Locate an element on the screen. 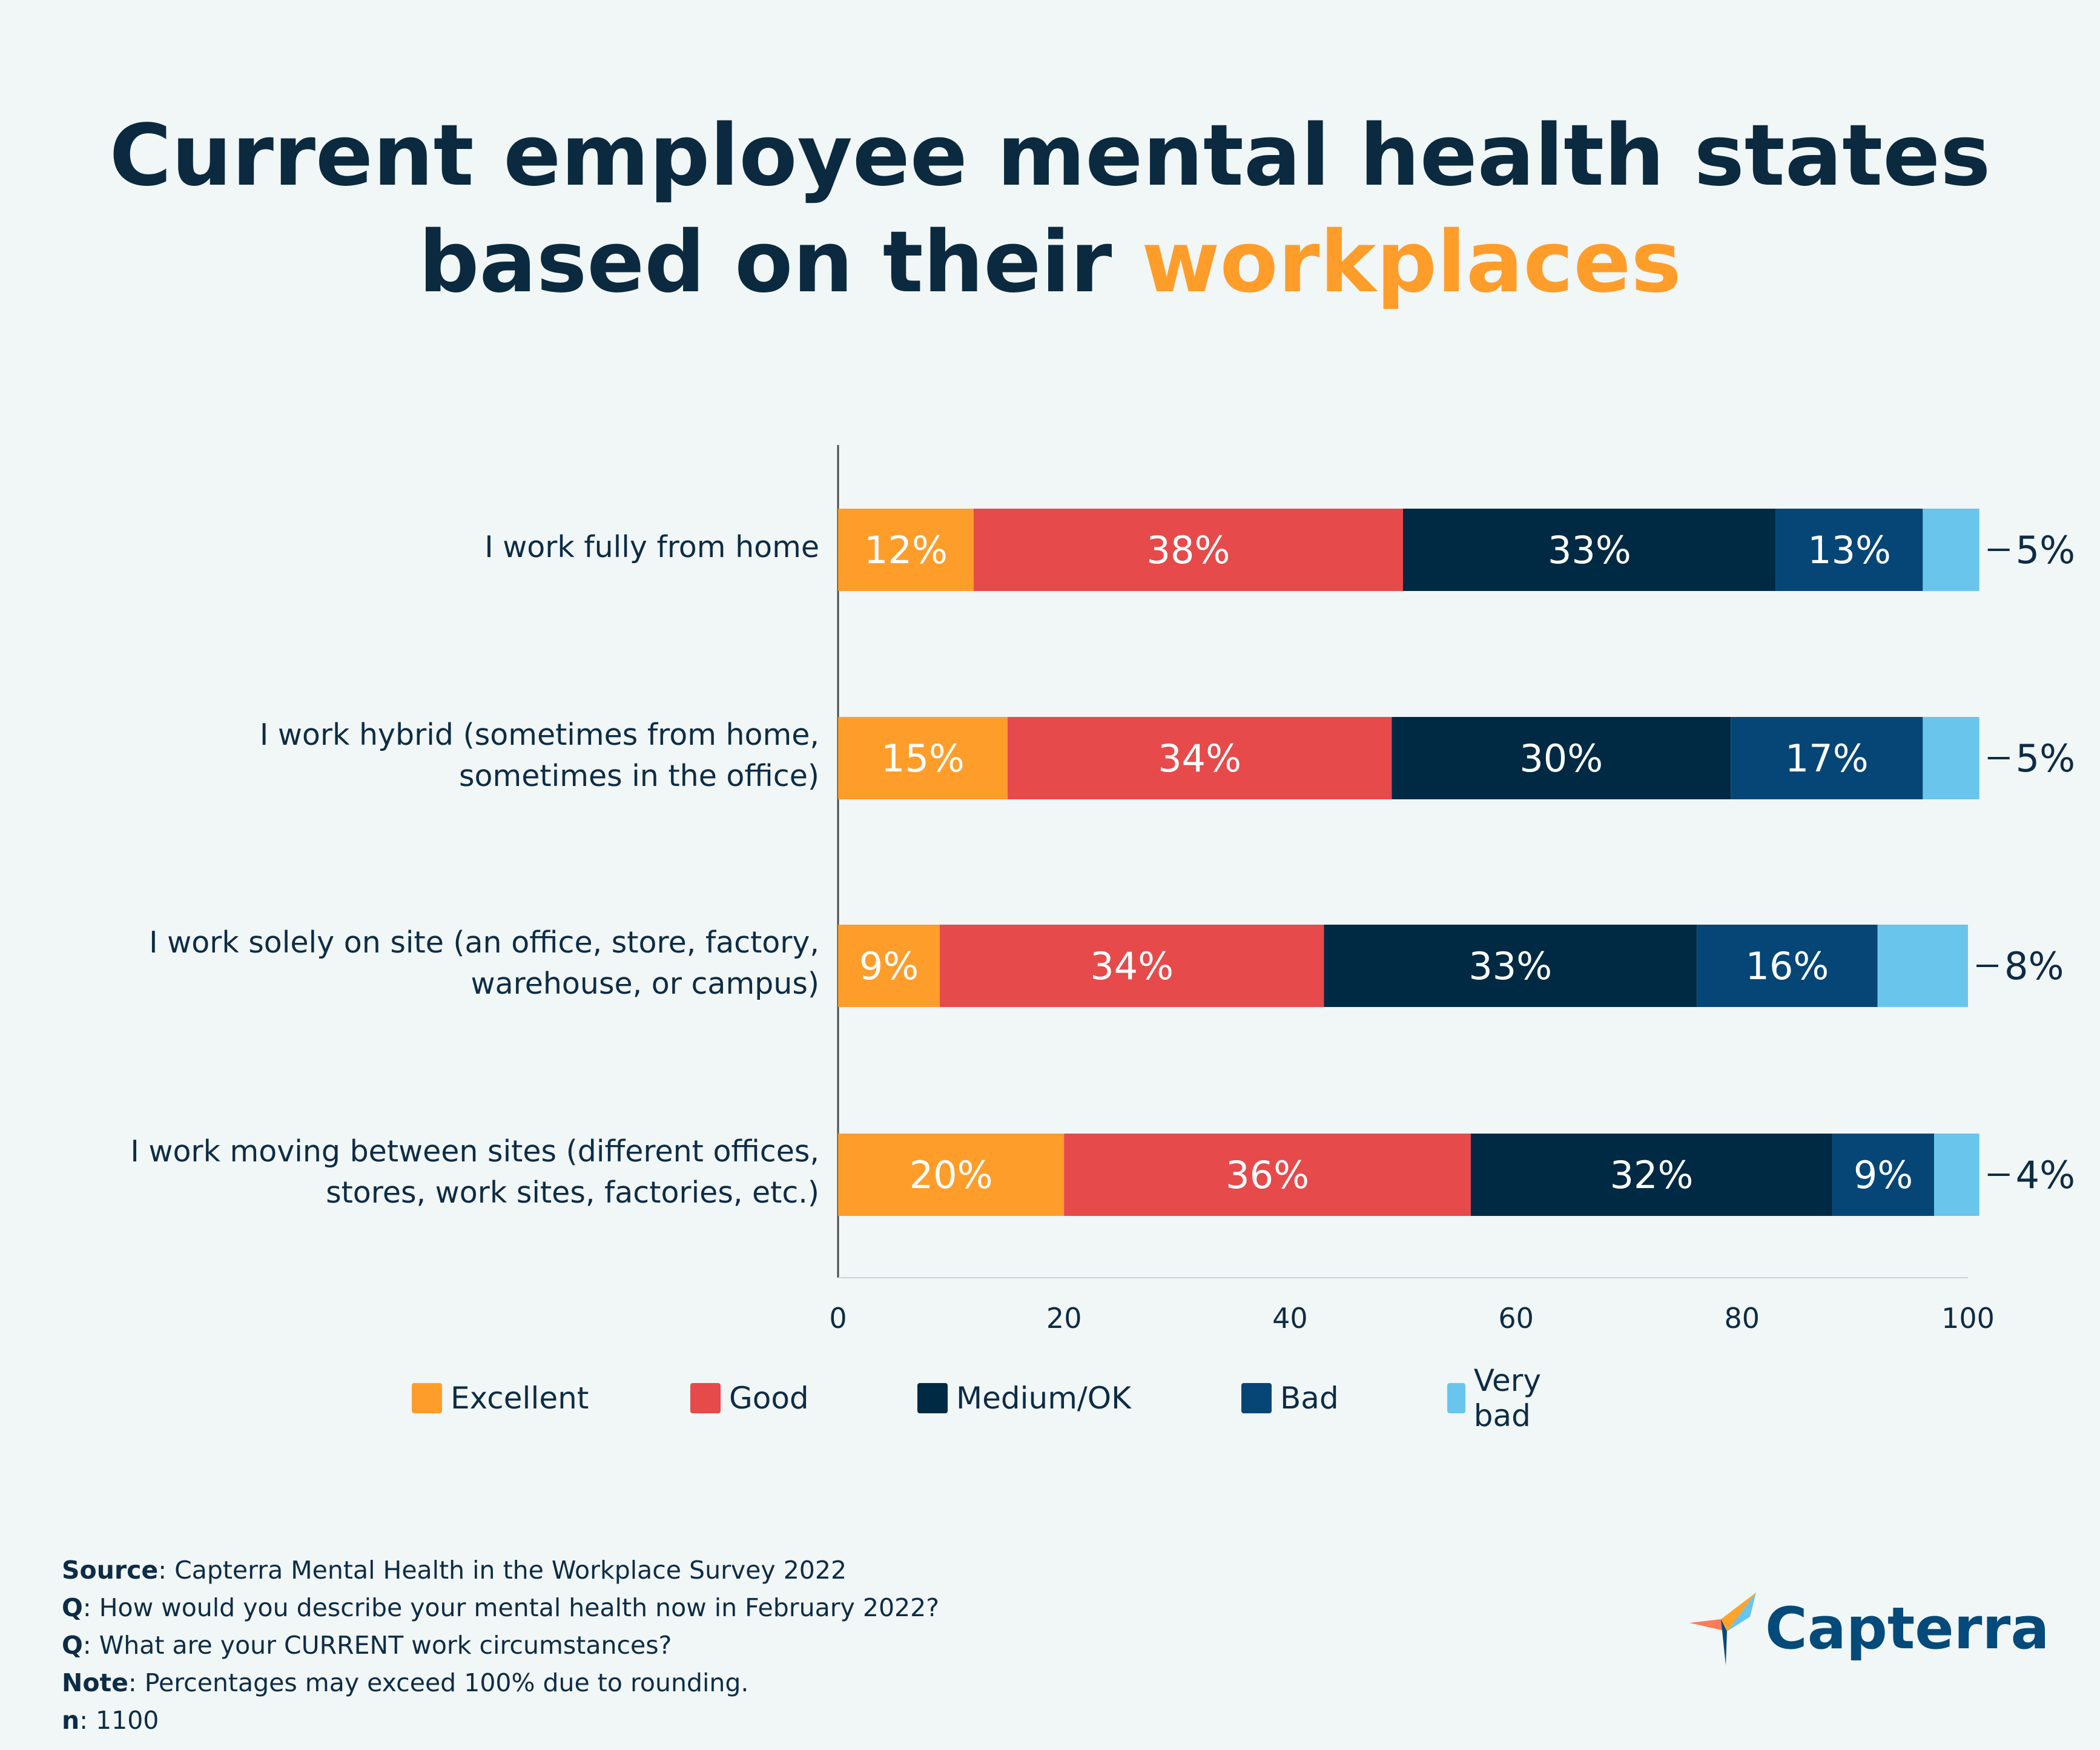  x-tick-label-4: 80 is located at coordinates (1742, 1318).